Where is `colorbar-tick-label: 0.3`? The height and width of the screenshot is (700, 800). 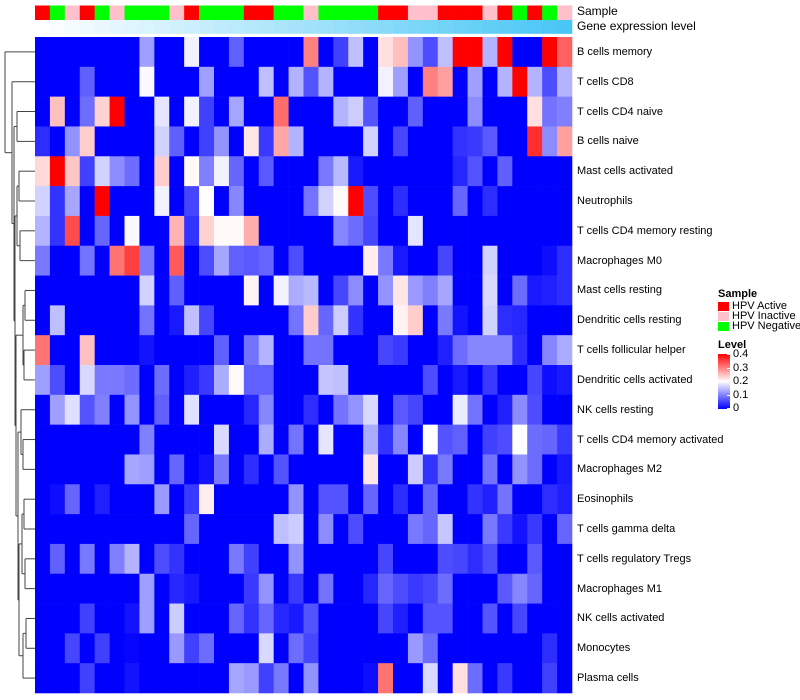
colorbar-tick-label: 0.3 is located at coordinates (741, 367).